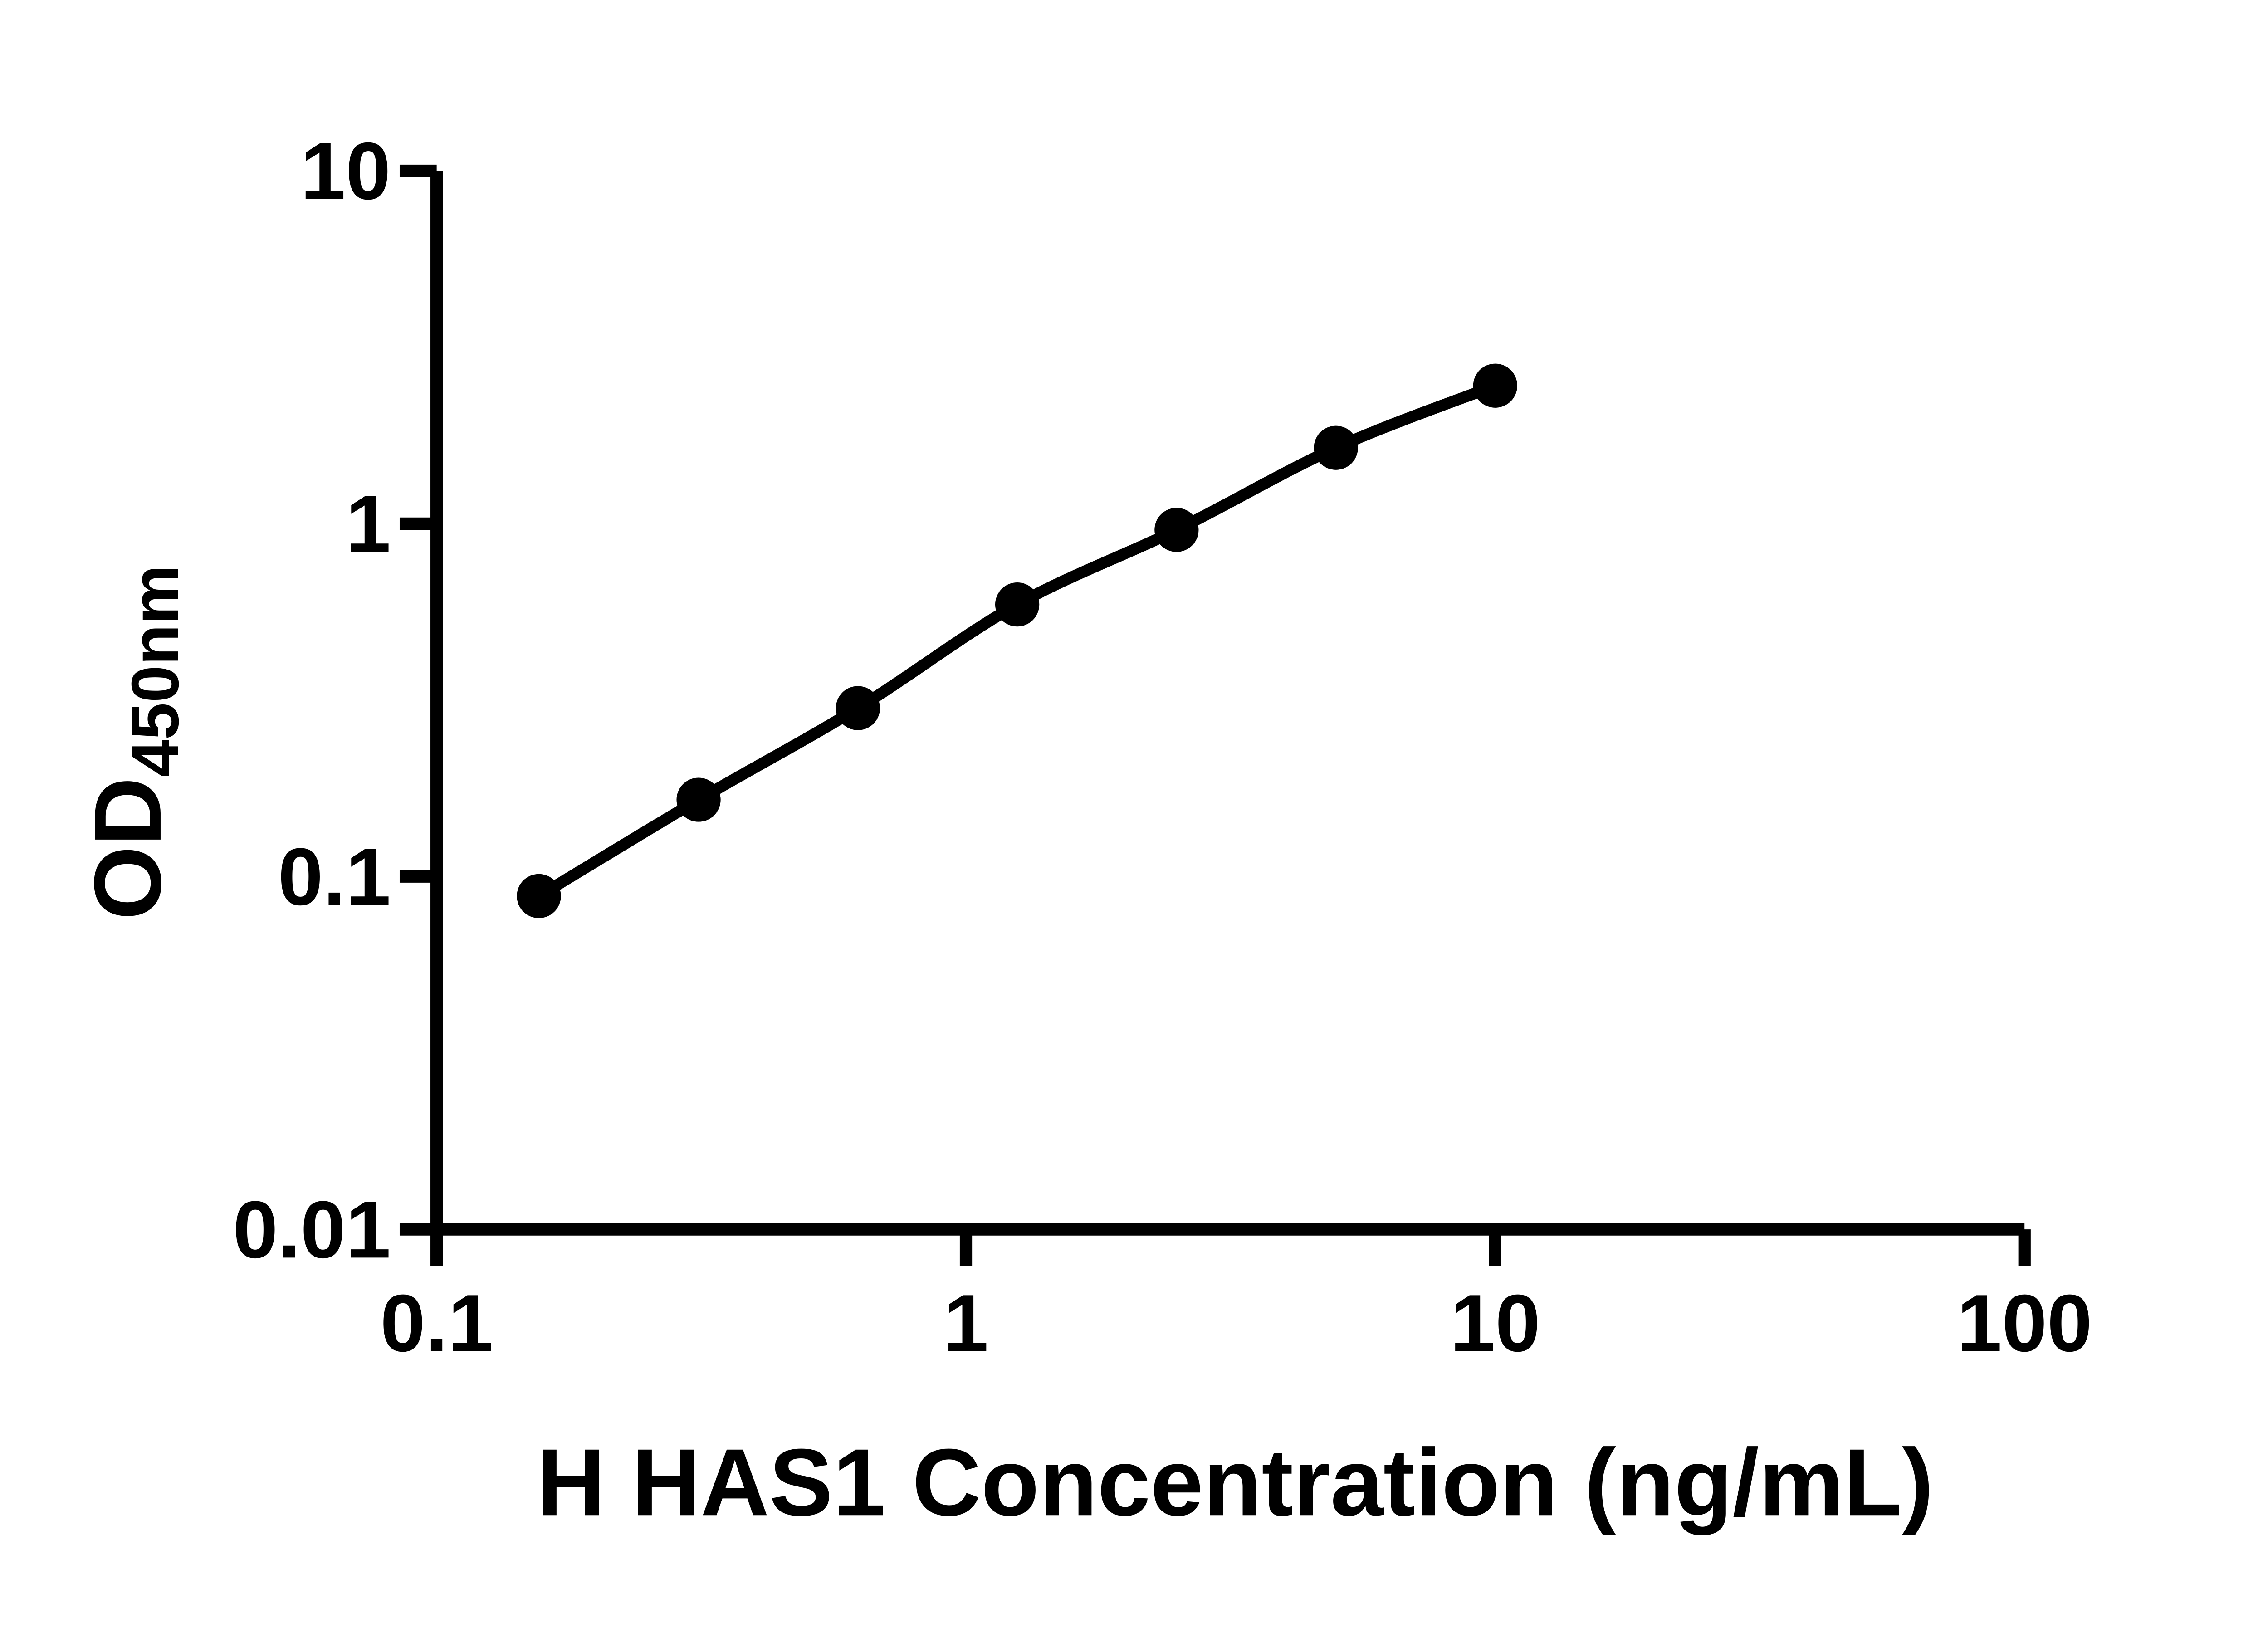 This screenshot has height=1633, width=2268. What do you see at coordinates (156, 671) in the screenshot?
I see `y-axis-title-subscript: 450nm` at bounding box center [156, 671].